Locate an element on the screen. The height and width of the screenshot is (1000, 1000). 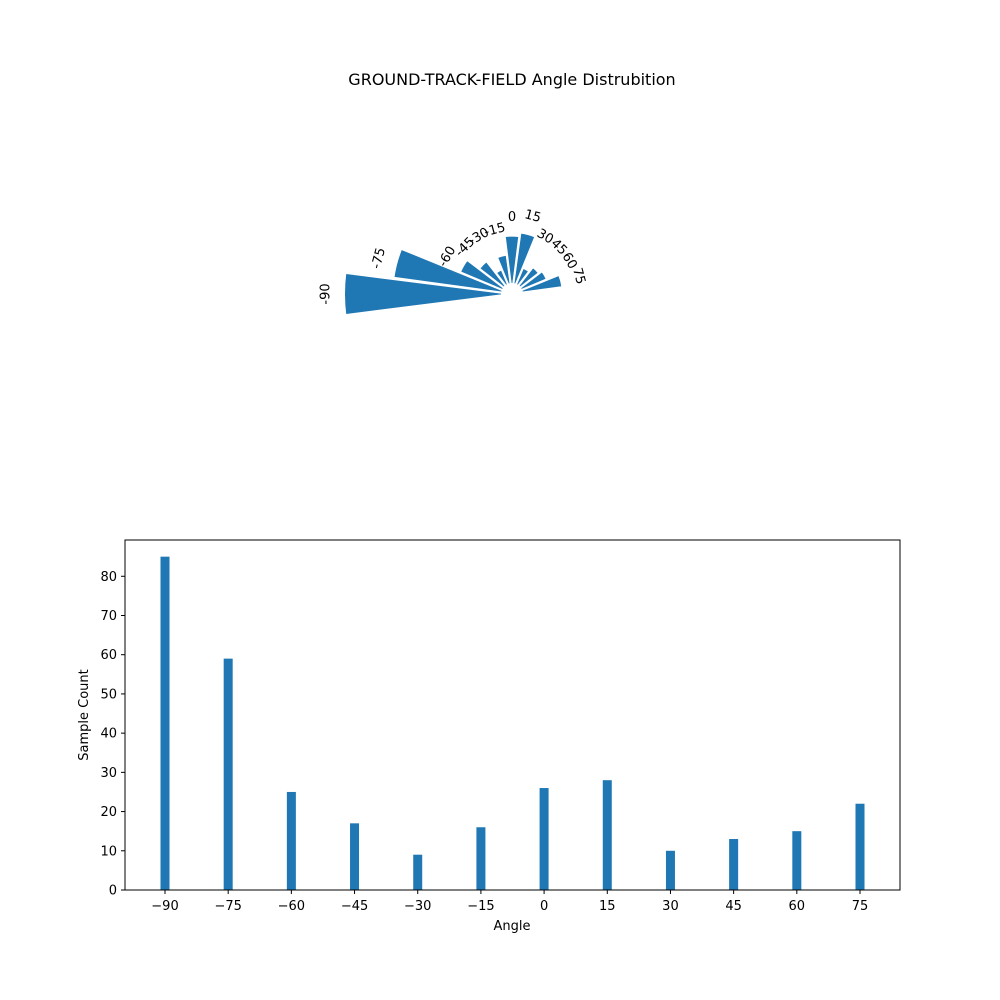
x-tick-label: −60 is located at coordinates (291, 906).